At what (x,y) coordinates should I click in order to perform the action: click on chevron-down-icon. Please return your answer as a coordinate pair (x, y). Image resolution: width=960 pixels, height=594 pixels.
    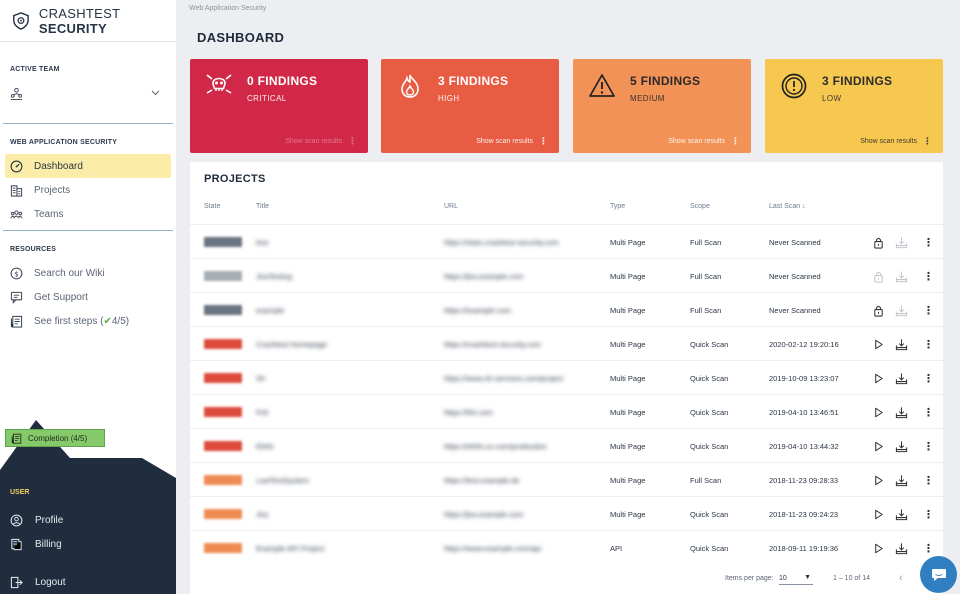
    Looking at the image, I should click on (155, 93).